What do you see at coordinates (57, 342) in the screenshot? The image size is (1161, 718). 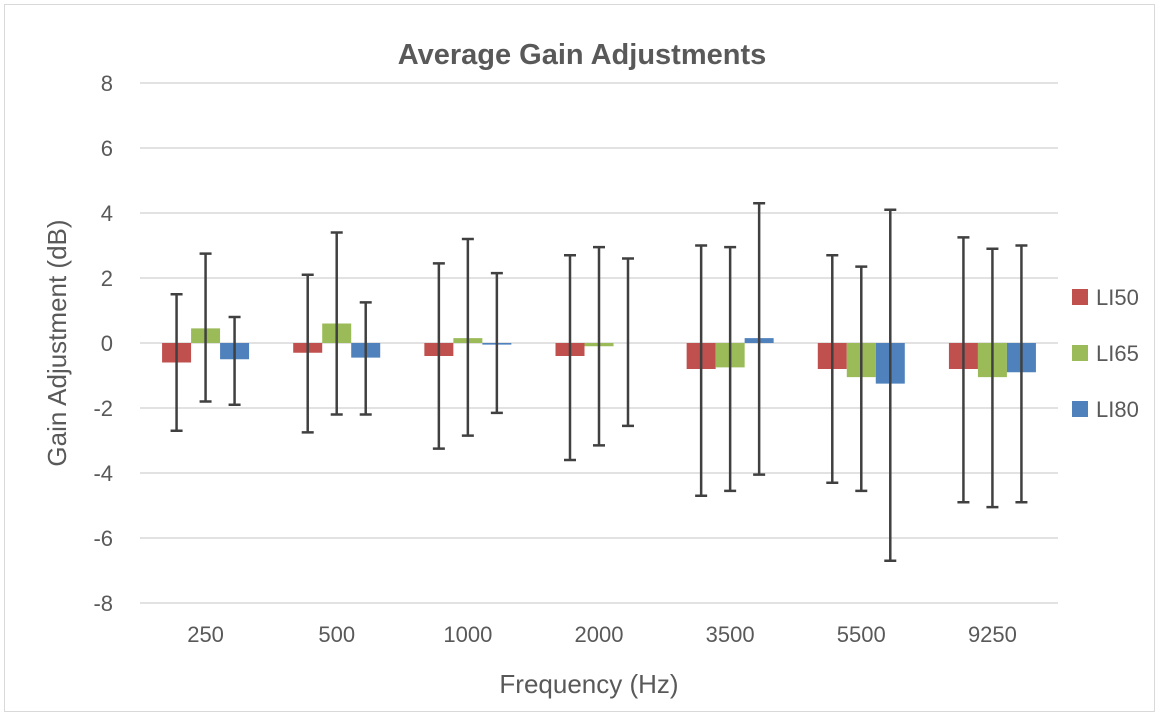 I see `y-axis-title: Gain Adjustment (dB)` at bounding box center [57, 342].